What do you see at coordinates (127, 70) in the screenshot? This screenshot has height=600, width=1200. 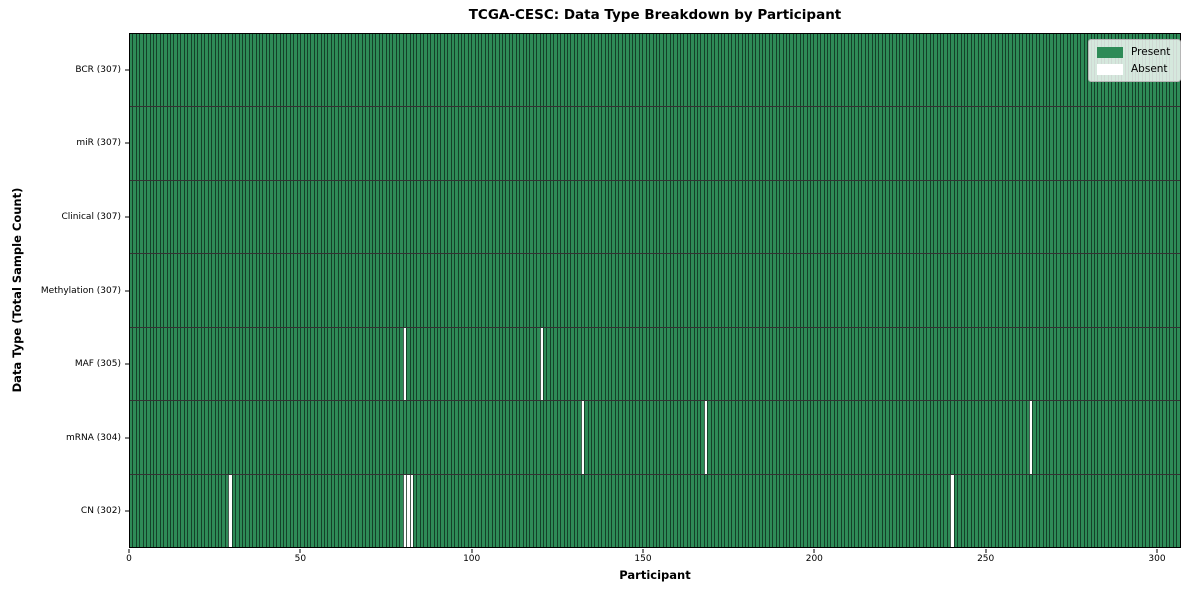 I see `y-tick-mark` at bounding box center [127, 70].